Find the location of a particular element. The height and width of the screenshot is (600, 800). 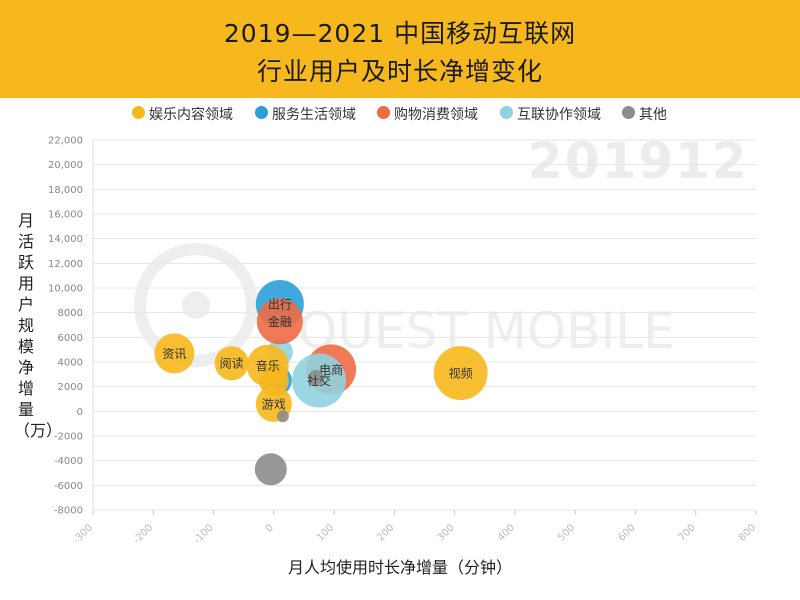

y-tick-label: 16,000 is located at coordinates (65, 215).